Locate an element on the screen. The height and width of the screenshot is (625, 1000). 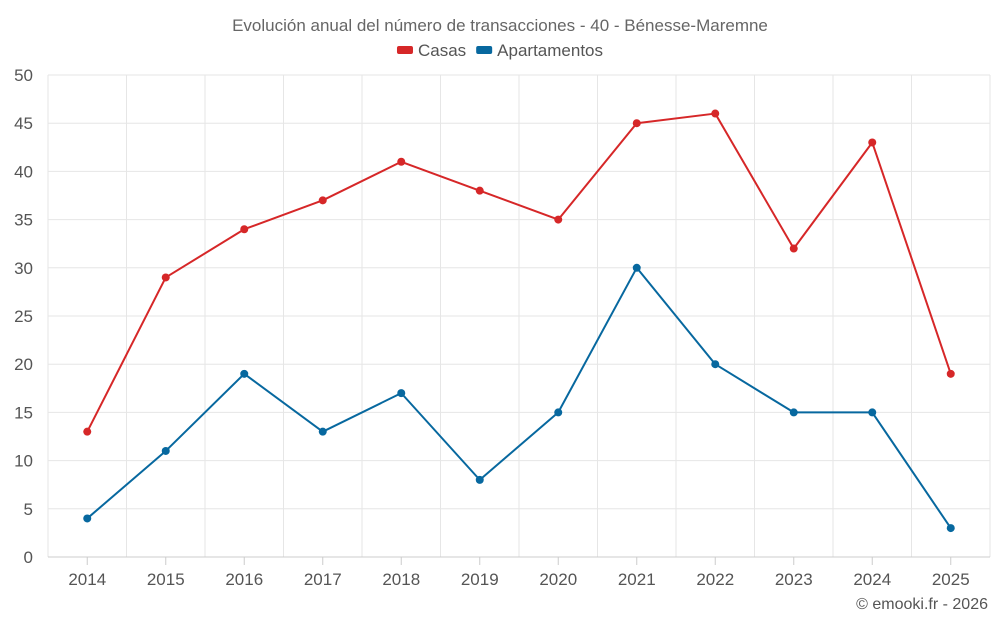
y-axis: 0 5 10 15 20 25 30 35 40 45 50 is located at coordinates (23, 316).